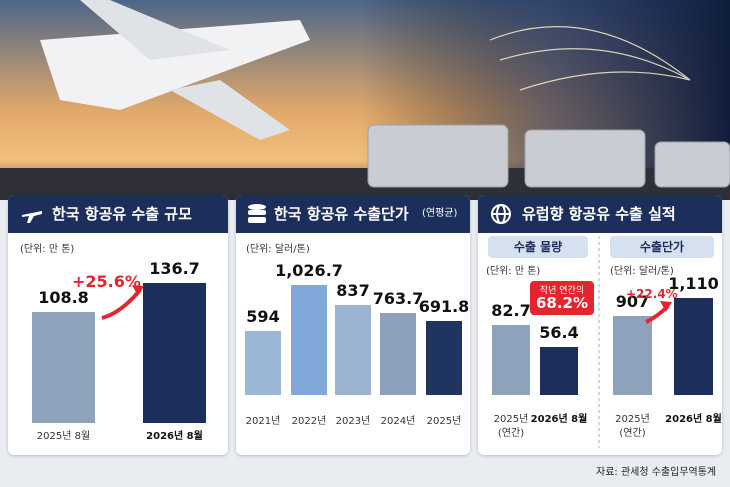 This screenshot has width=730, height=487. Describe the element at coordinates (63, 297) in the screenshot. I see `value-label: 108.8` at that location.